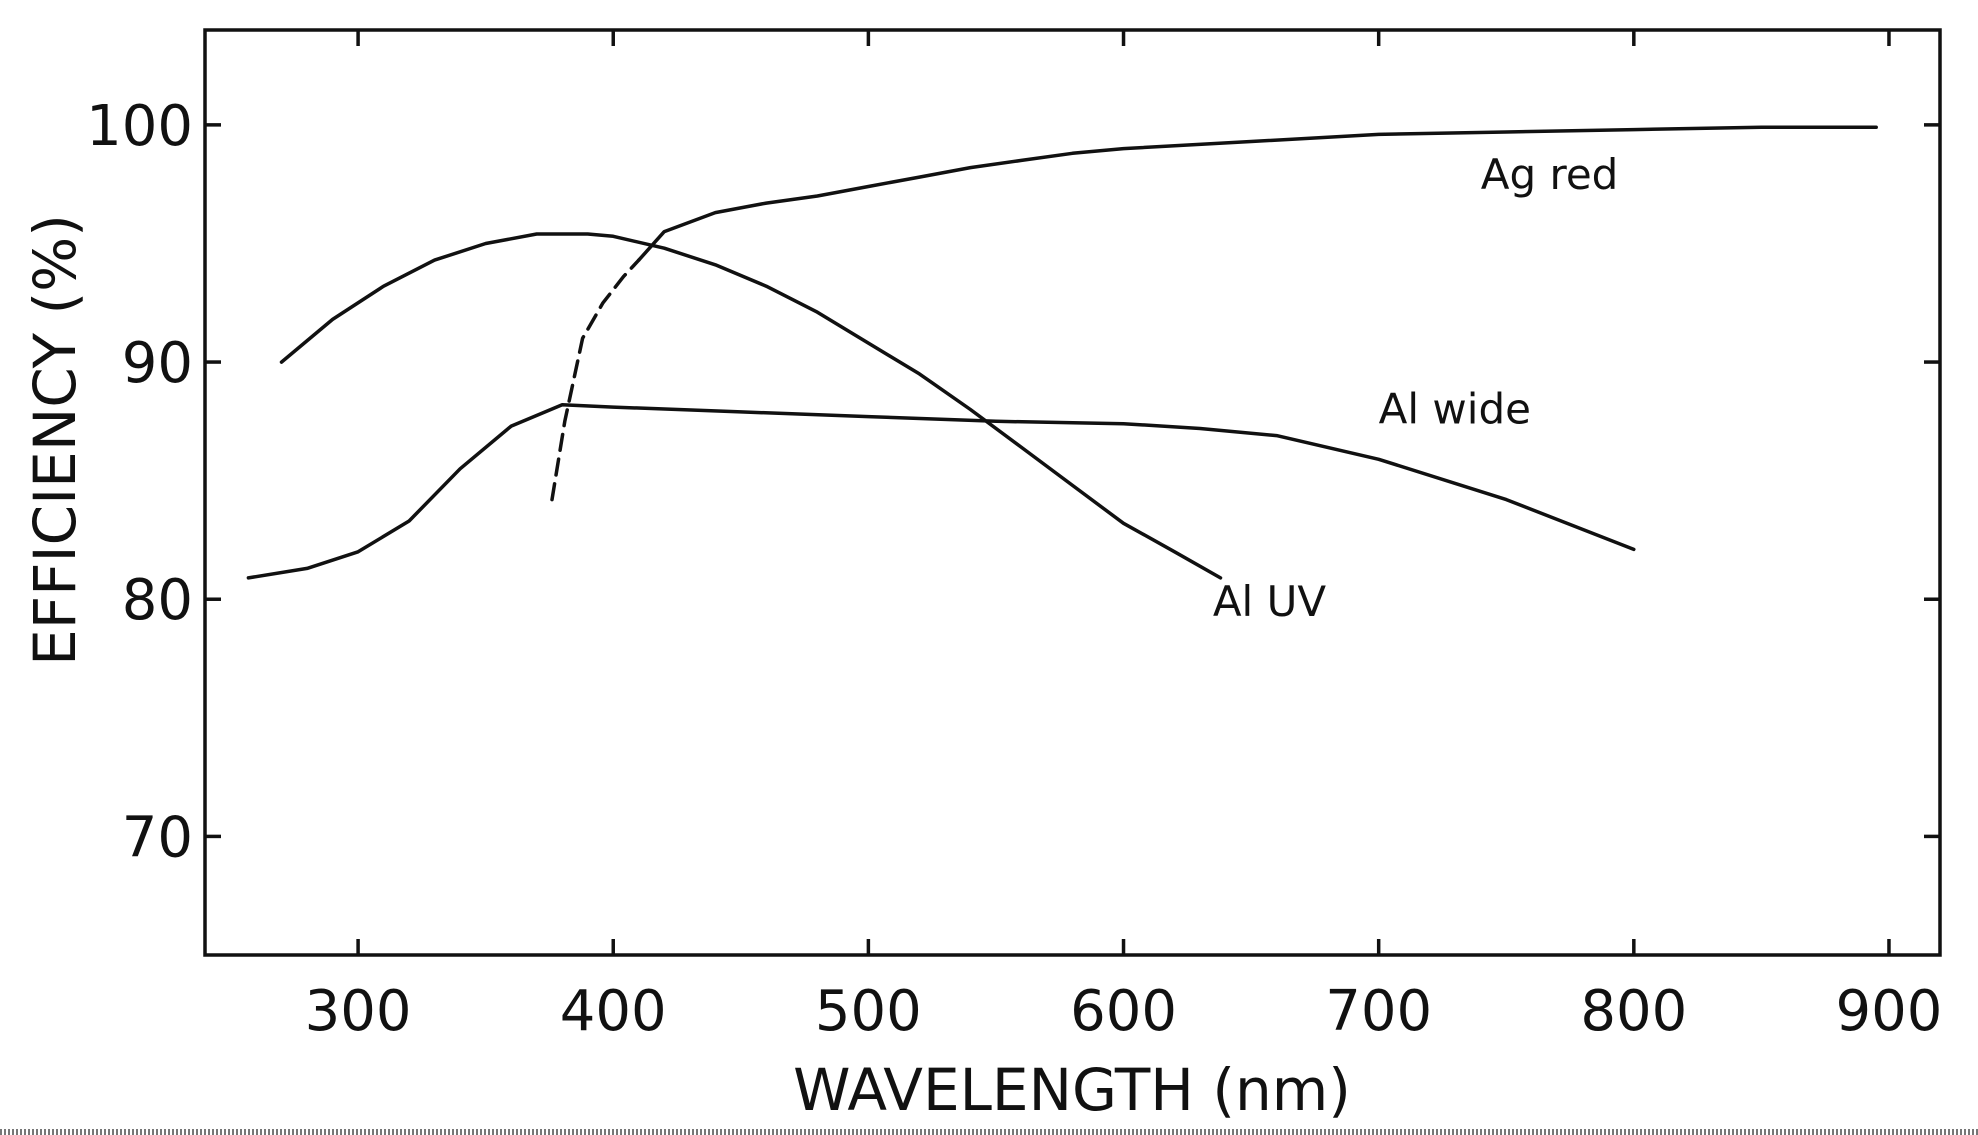 The width and height of the screenshot is (1978, 1135). Describe the element at coordinates (1269, 601) in the screenshot. I see `series-label: Al UV` at that location.